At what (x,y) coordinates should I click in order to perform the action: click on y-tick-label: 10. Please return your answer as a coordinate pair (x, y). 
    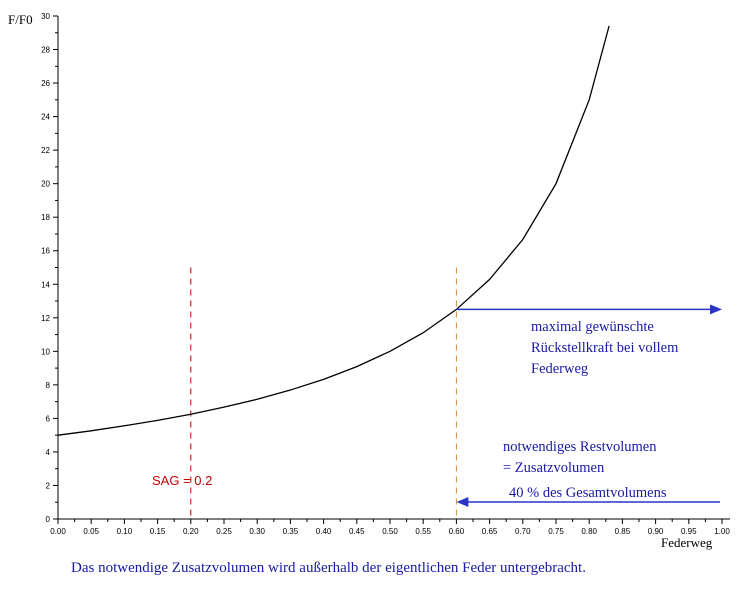
    Looking at the image, I should click on (45, 351).